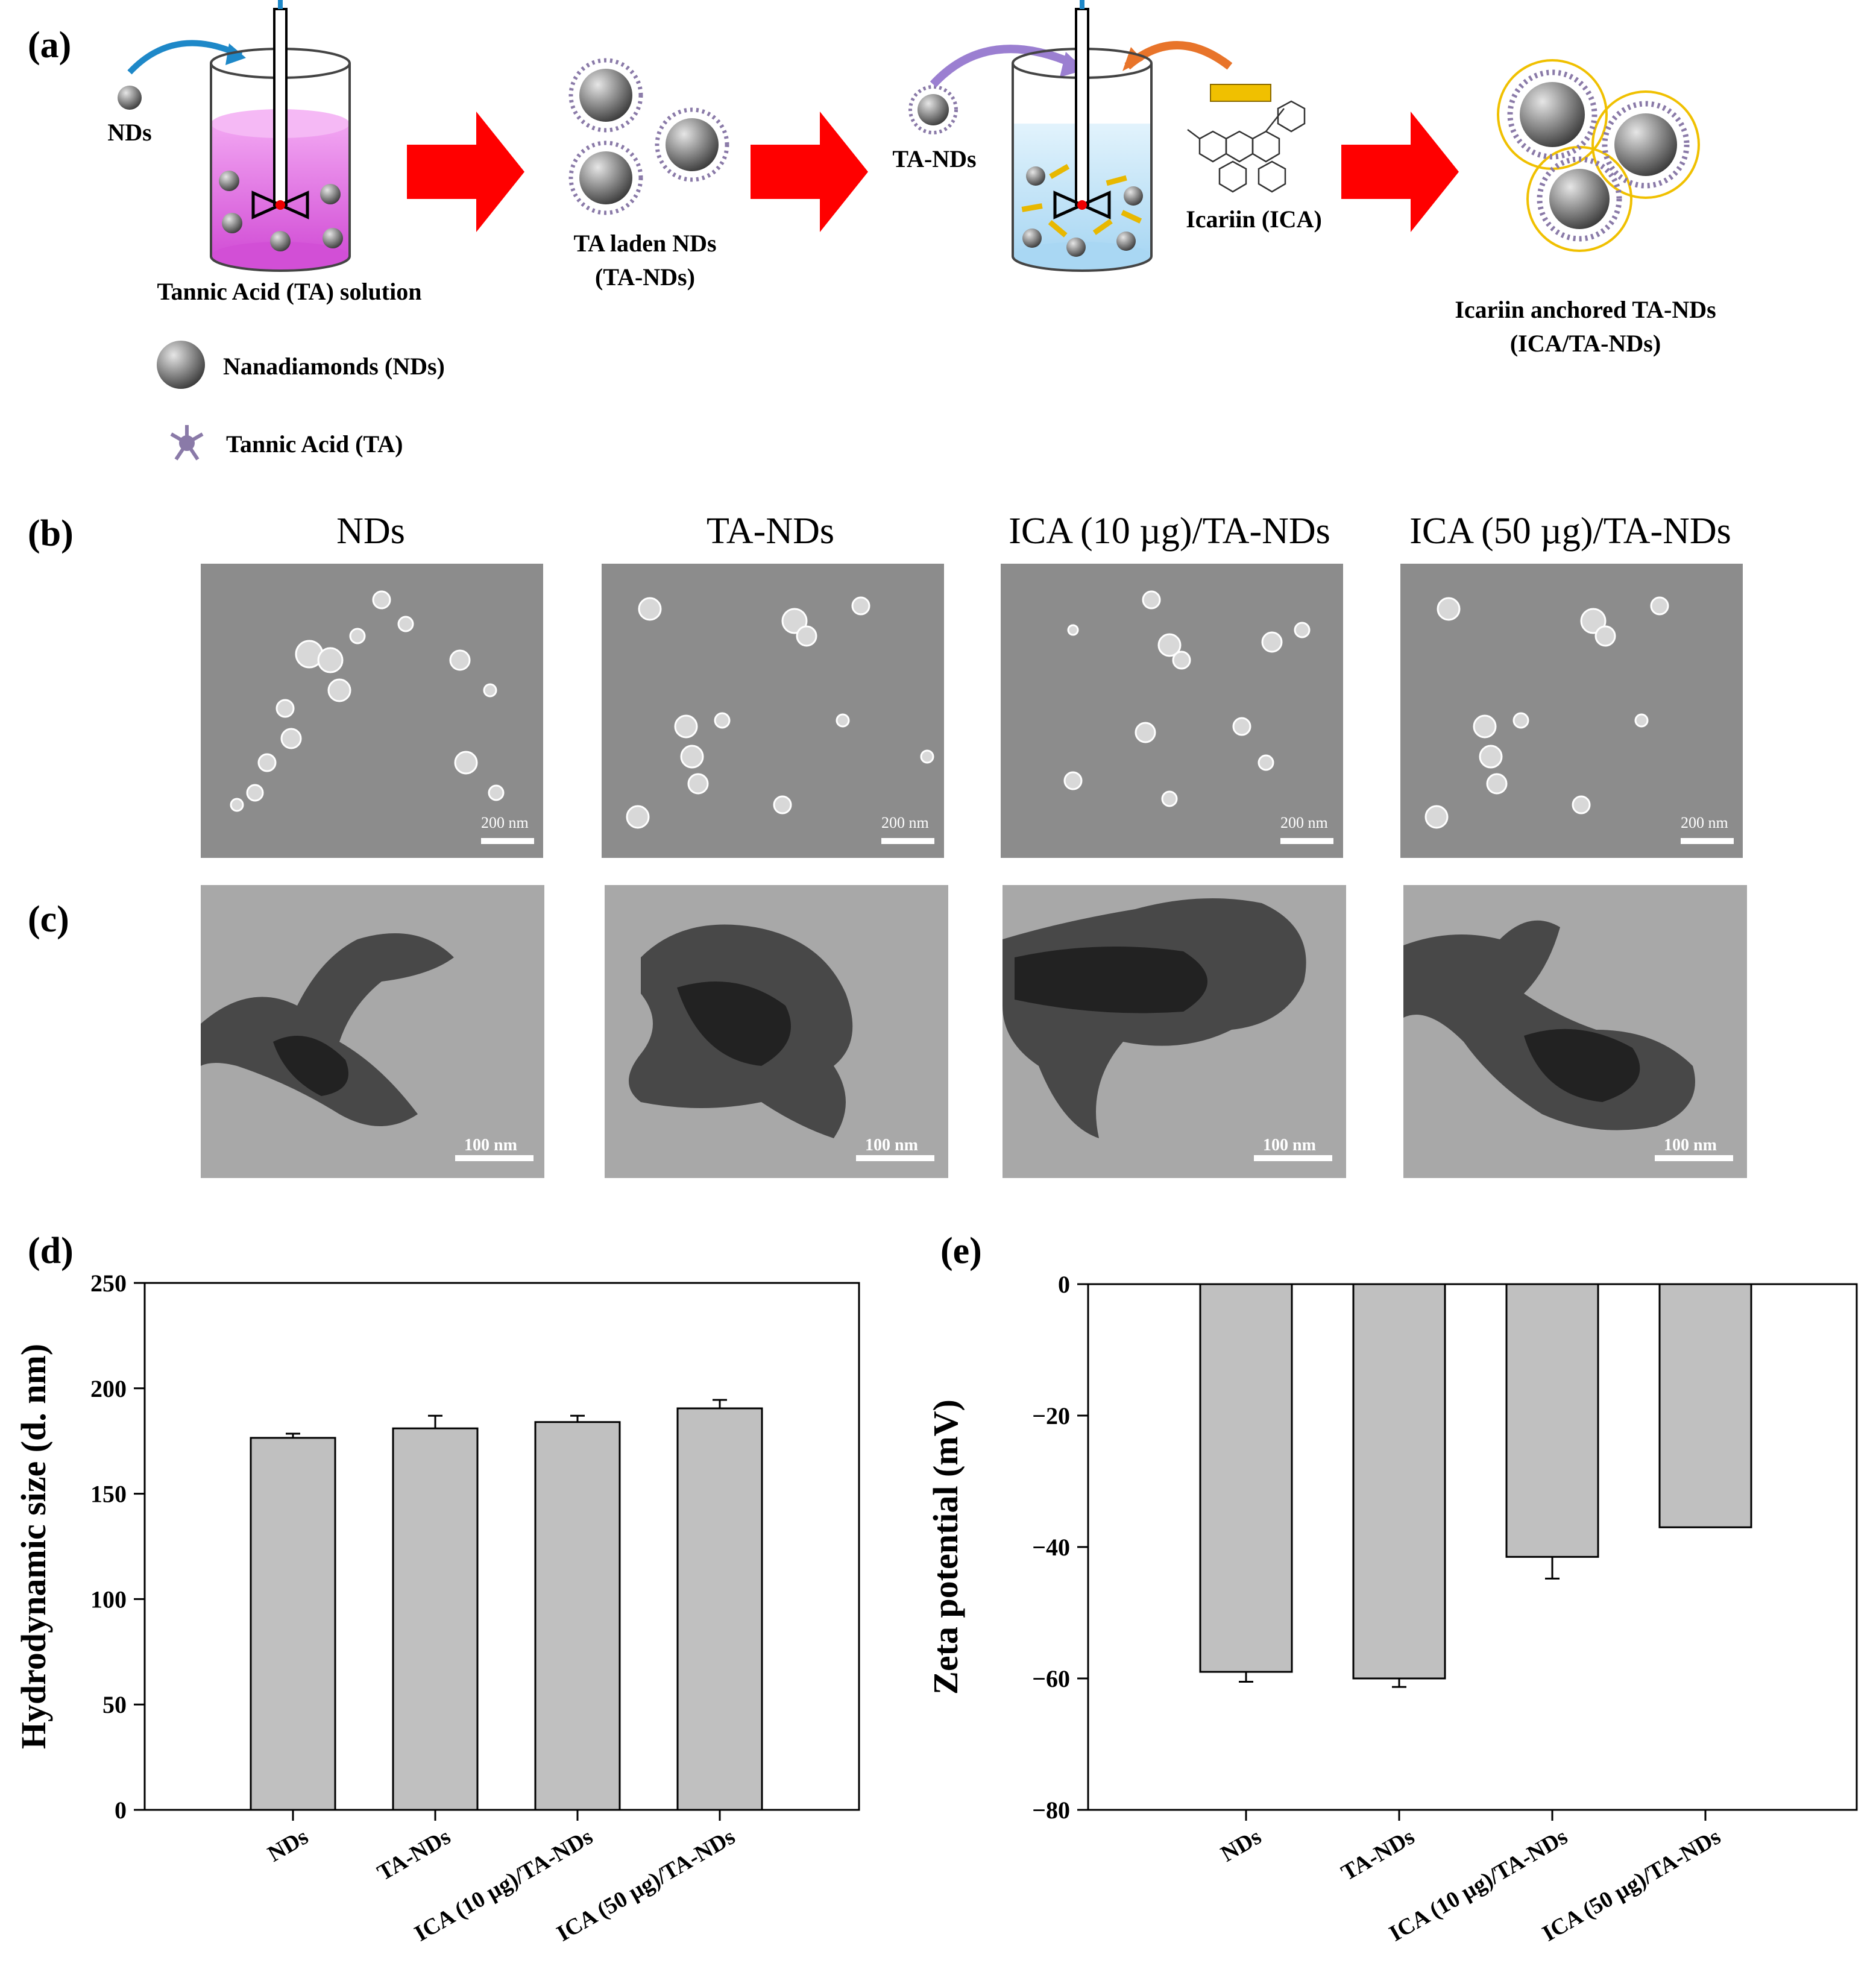 The height and width of the screenshot is (1963, 1876). Describe the element at coordinates (1051, 1810) in the screenshot. I see `y-tick-label: −80` at that location.